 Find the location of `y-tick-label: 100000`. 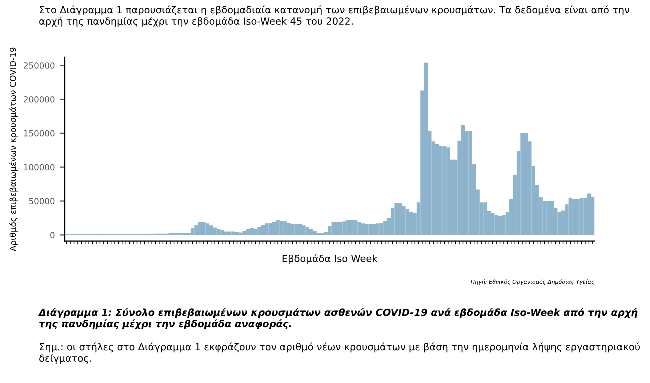

y-tick-label: 100000 is located at coordinates (39, 167).